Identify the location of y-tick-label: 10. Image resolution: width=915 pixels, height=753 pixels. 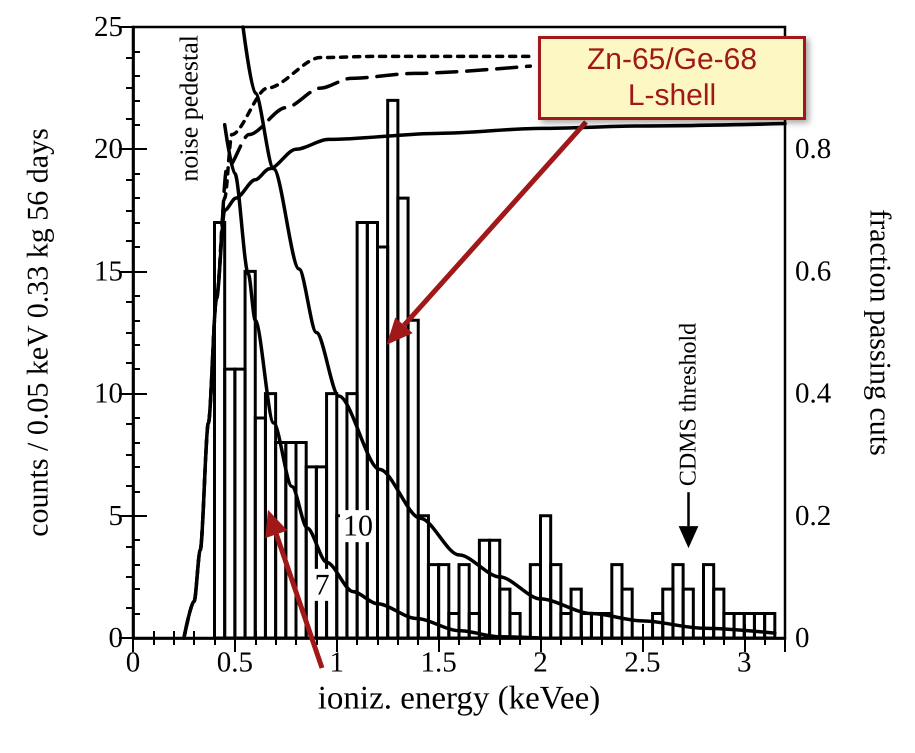
(108, 394).